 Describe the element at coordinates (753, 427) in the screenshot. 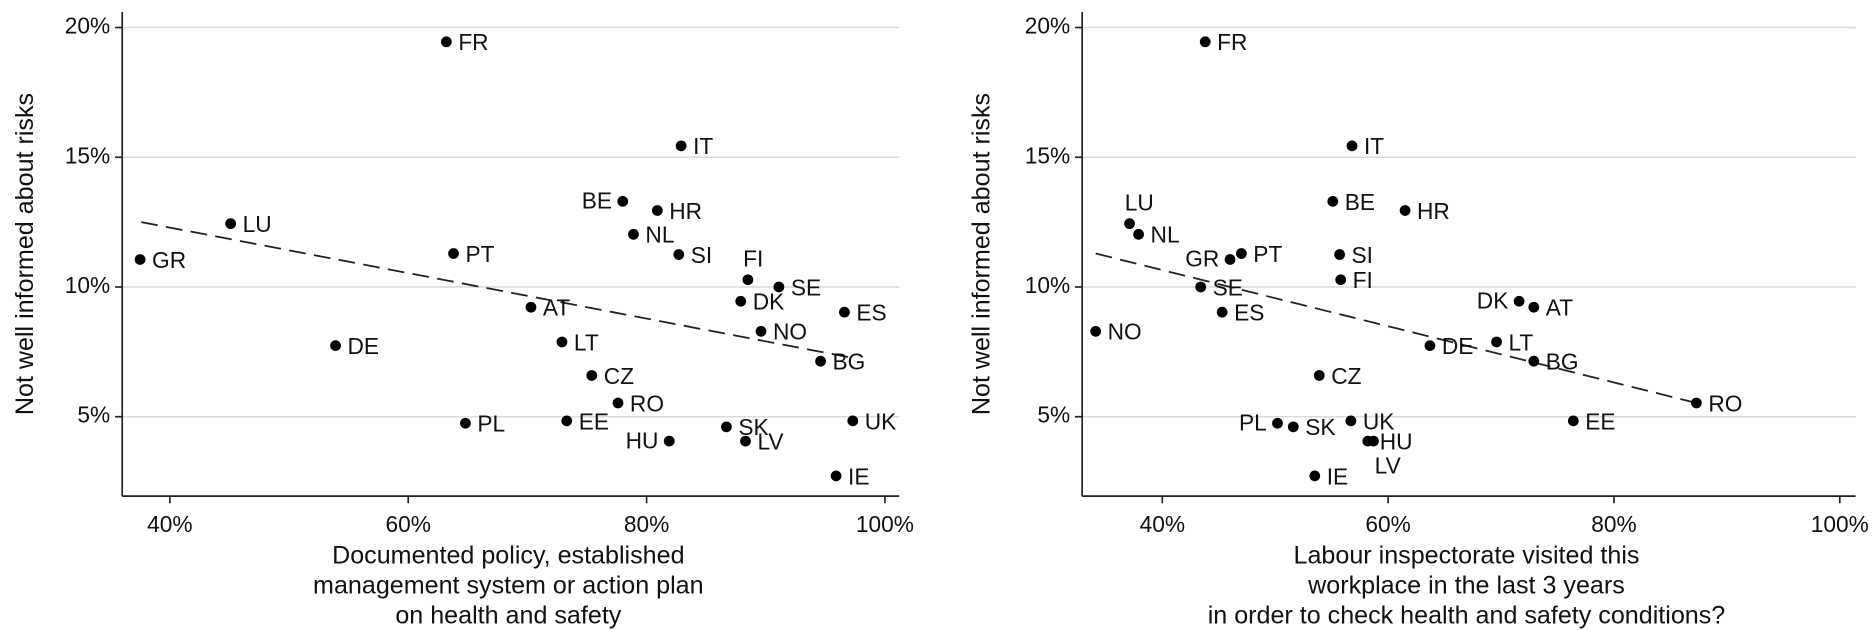

I see `point-label: SK` at that location.